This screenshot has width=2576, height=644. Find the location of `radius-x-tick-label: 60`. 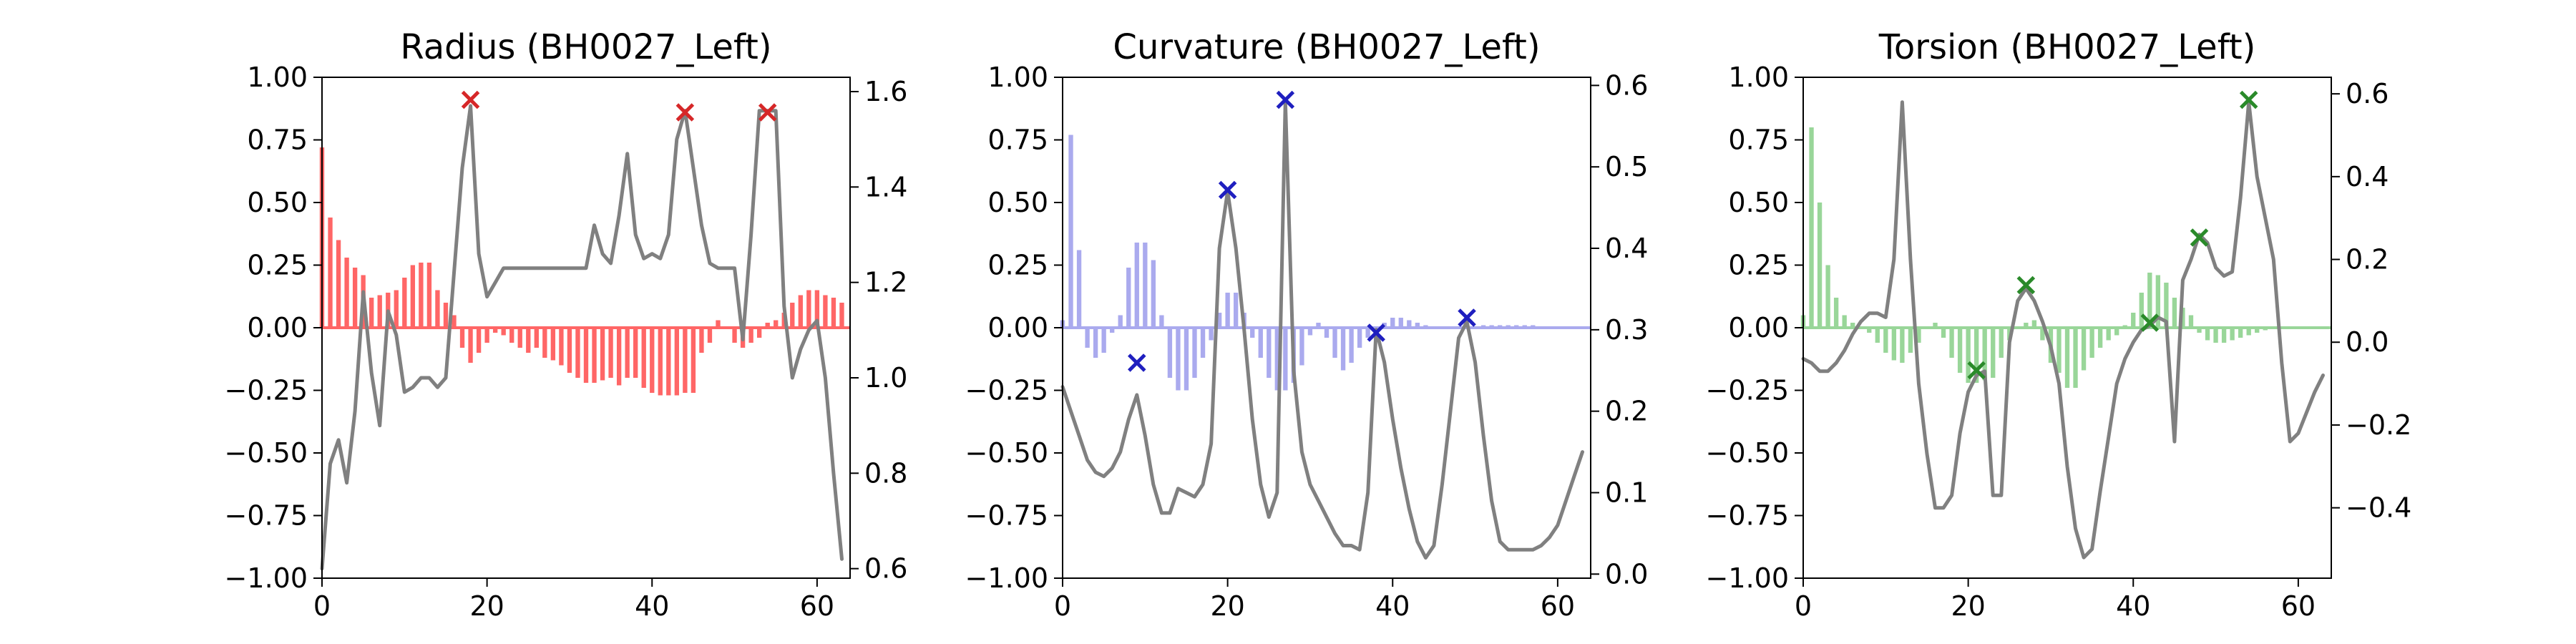

radius-x-tick-label: 60 is located at coordinates (817, 606).